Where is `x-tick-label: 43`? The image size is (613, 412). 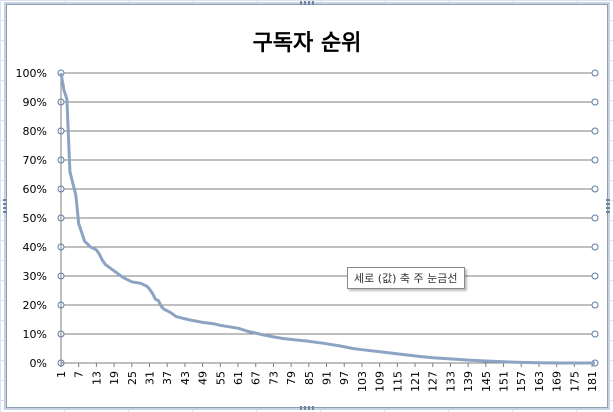
x-tick-label: 43 is located at coordinates (185, 378).